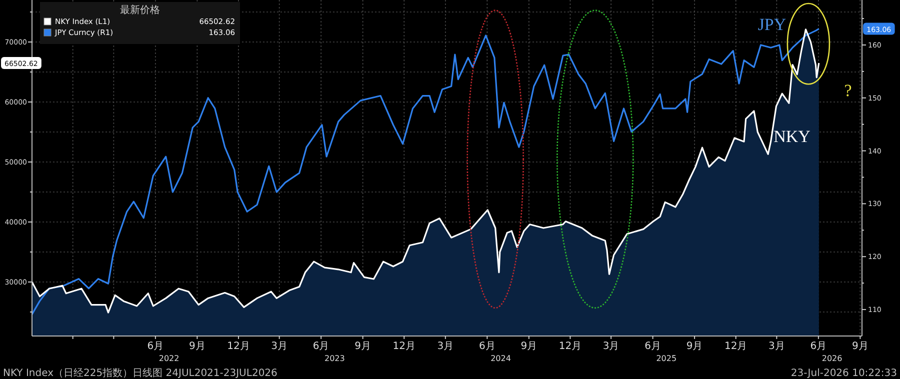 The width and height of the screenshot is (900, 379). Describe the element at coordinates (140, 373) in the screenshot. I see `text: NKY Index（日经225指数）日线图 24JUL2021-23JUL2026` at that location.